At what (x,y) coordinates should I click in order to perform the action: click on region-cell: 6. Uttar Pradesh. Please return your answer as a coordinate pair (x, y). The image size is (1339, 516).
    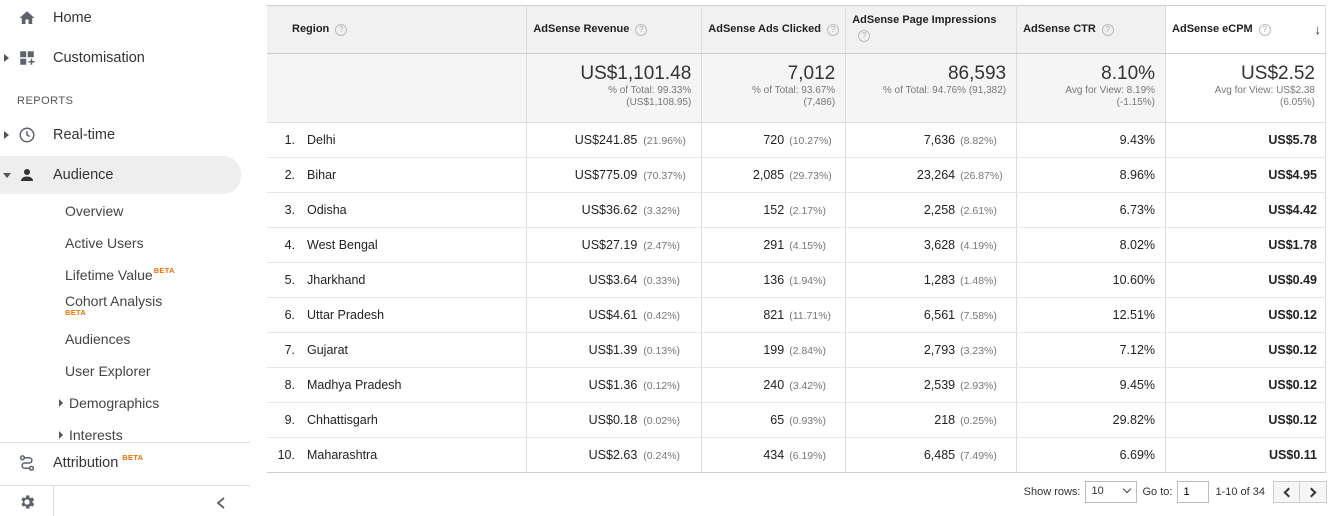
    Looking at the image, I should click on (397, 315).